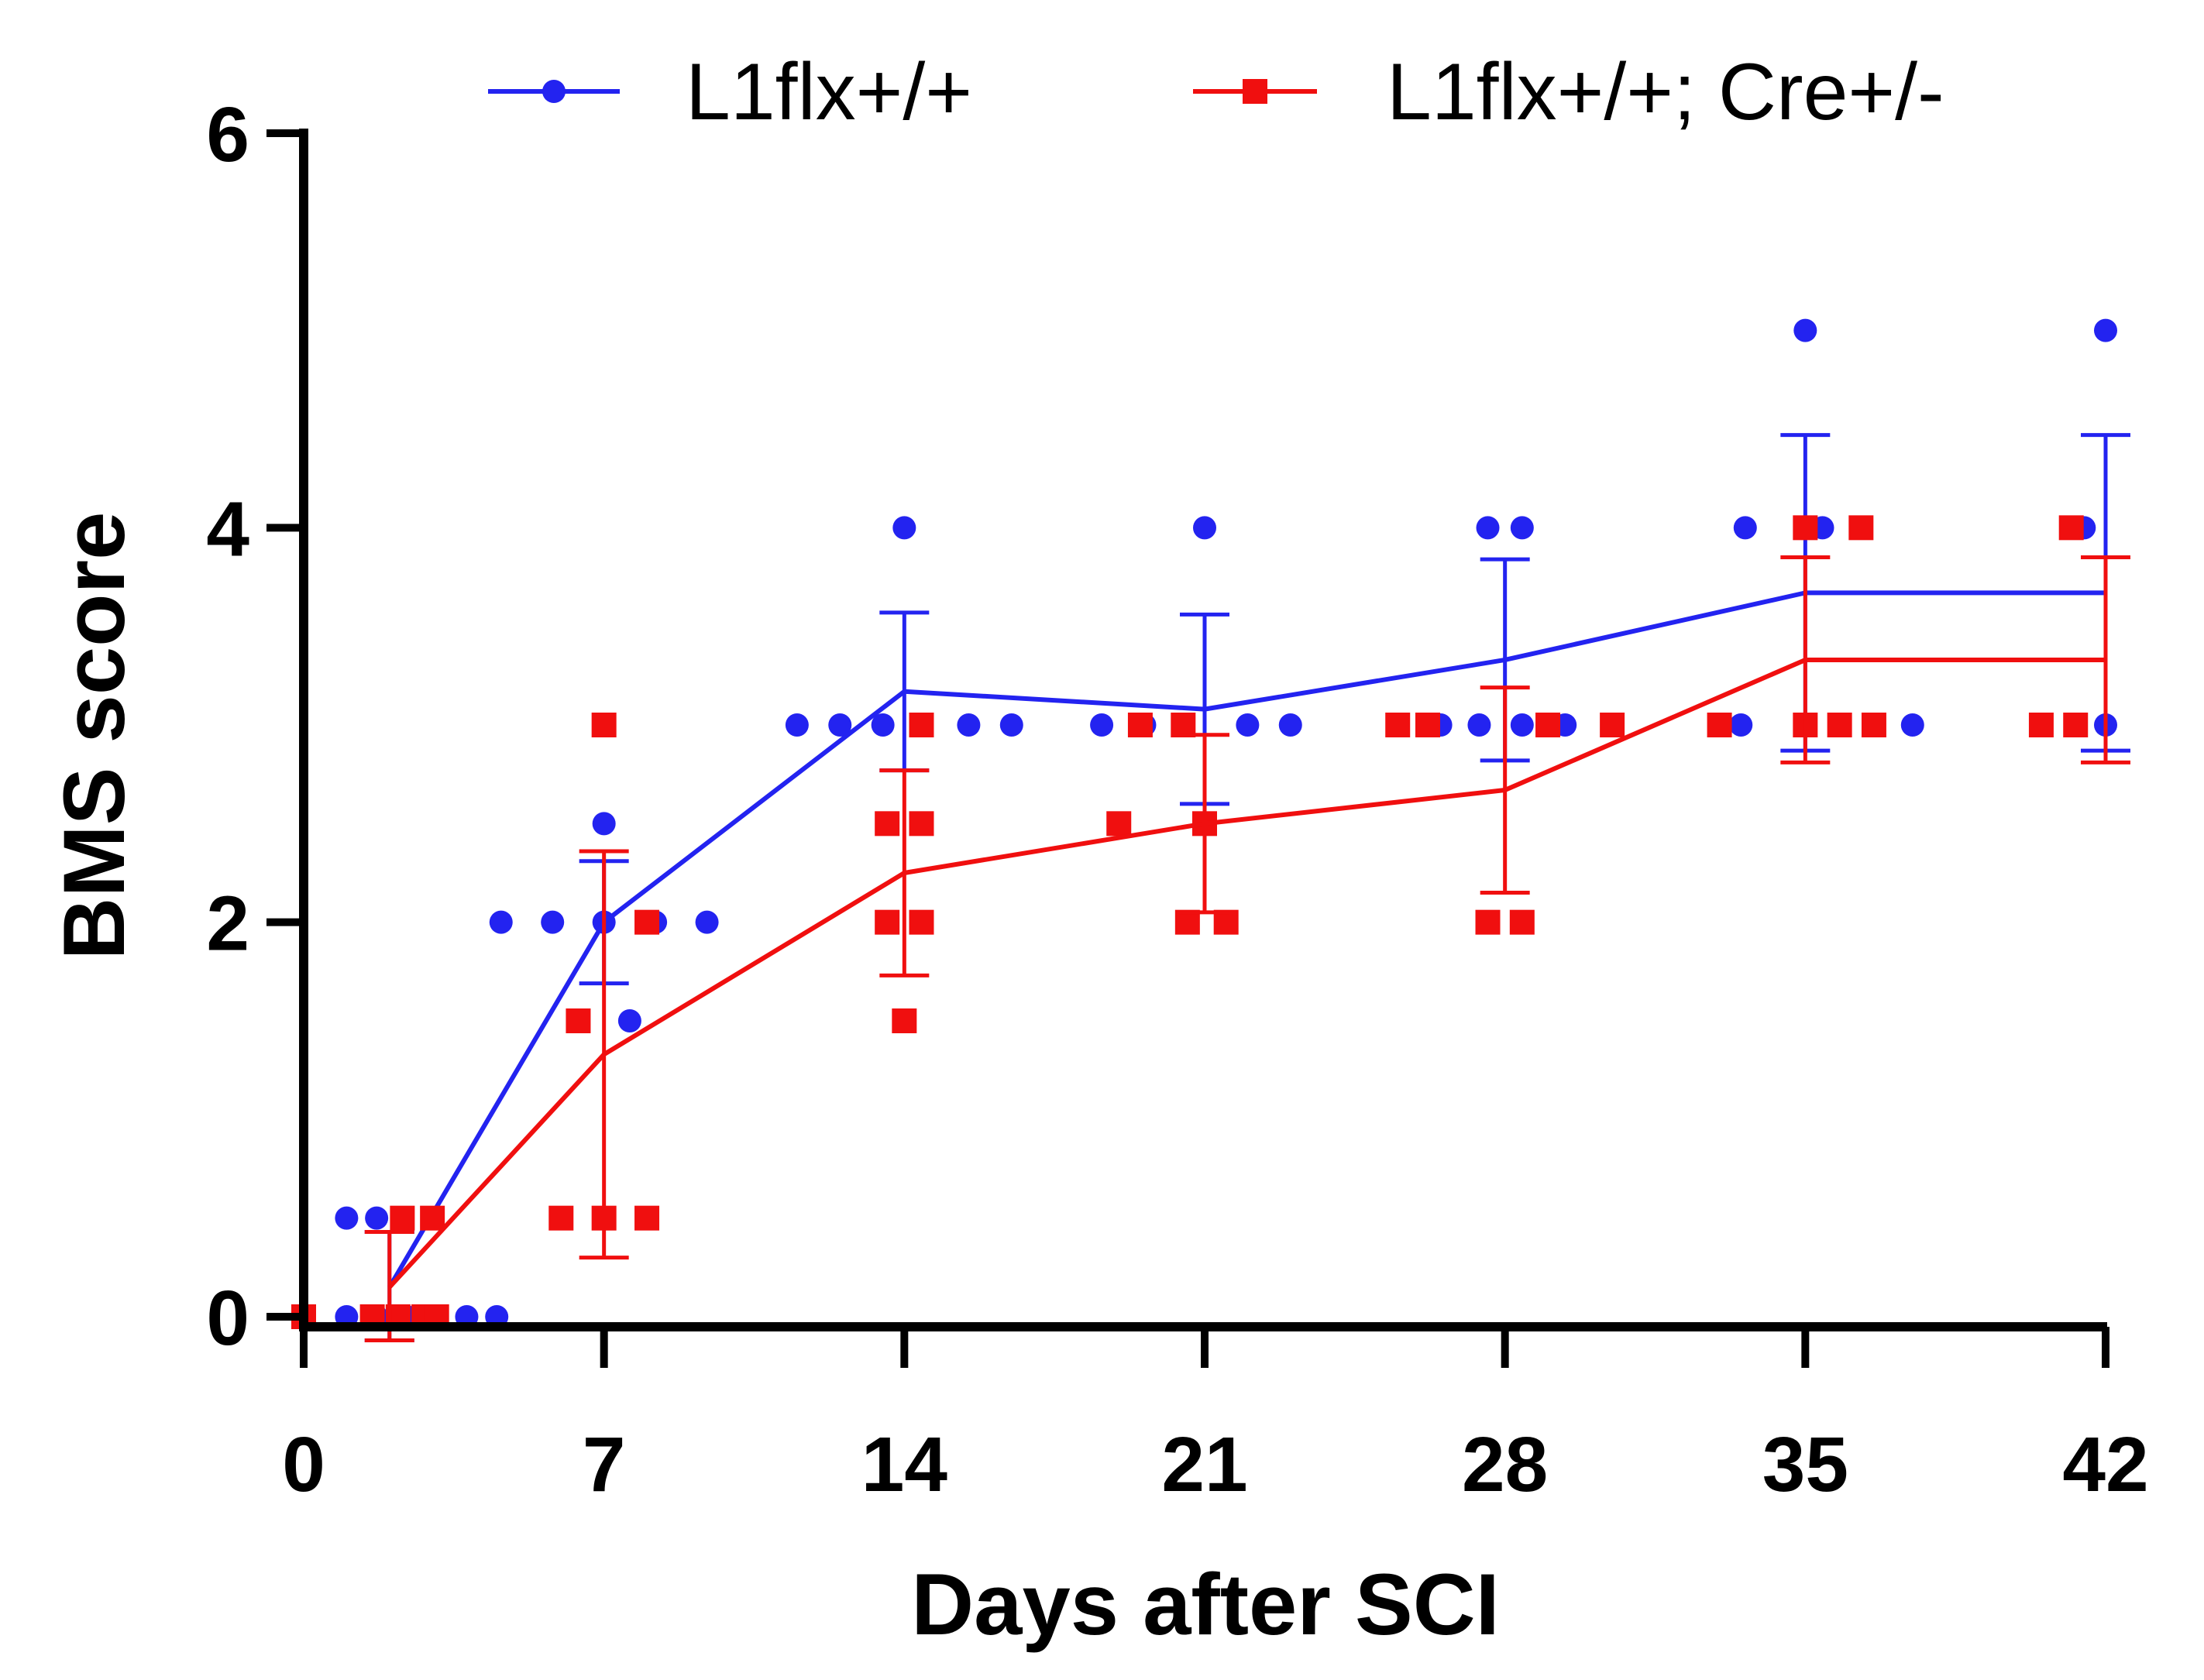 The height and width of the screenshot is (1680, 2204). I want to click on x-tick-label-7: 7, so click(604, 1465).